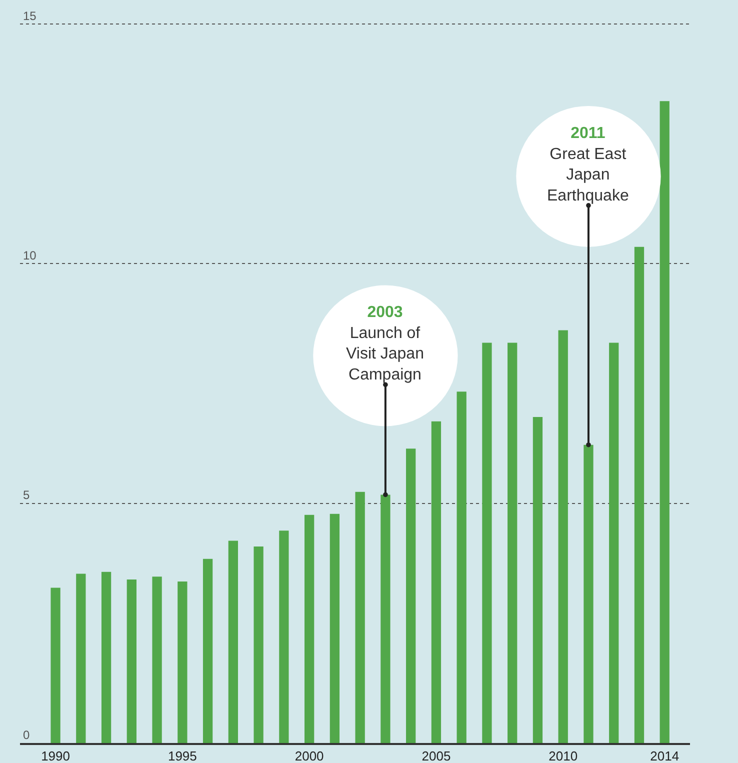 The image size is (738, 763). Describe the element at coordinates (563, 755) in the screenshot. I see `x-tick-label: 2010` at that location.